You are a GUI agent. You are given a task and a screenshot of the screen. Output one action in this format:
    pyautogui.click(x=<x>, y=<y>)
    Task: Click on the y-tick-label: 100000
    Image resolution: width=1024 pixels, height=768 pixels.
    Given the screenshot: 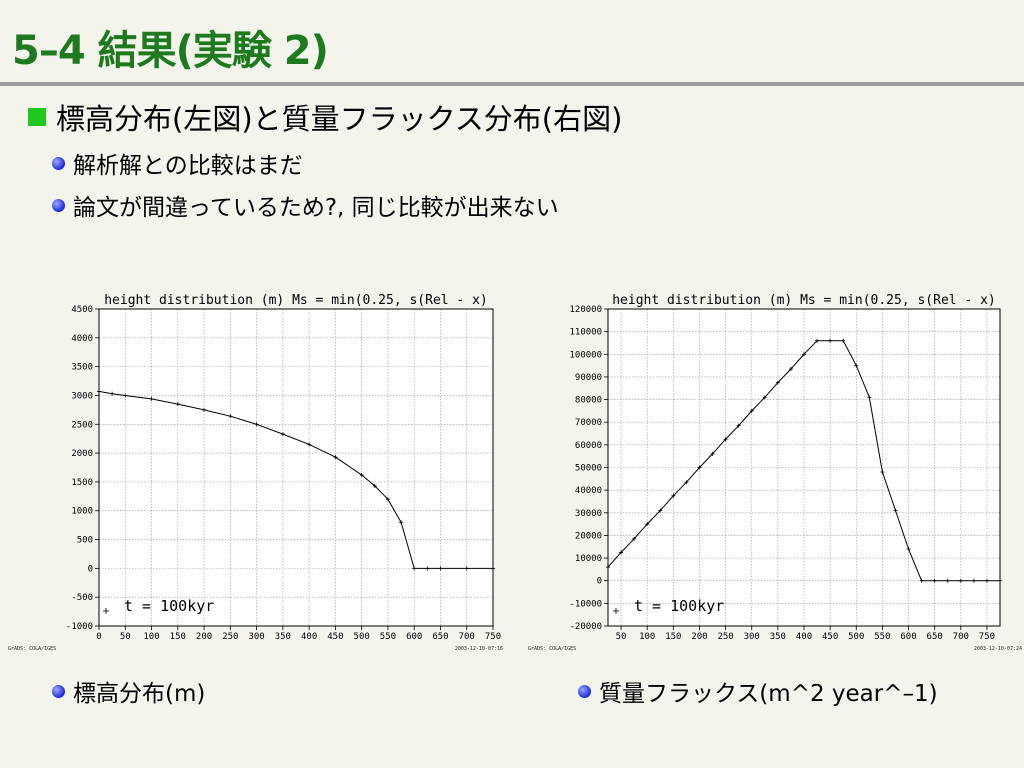 What is the action you would take?
    pyautogui.click(x=585, y=355)
    